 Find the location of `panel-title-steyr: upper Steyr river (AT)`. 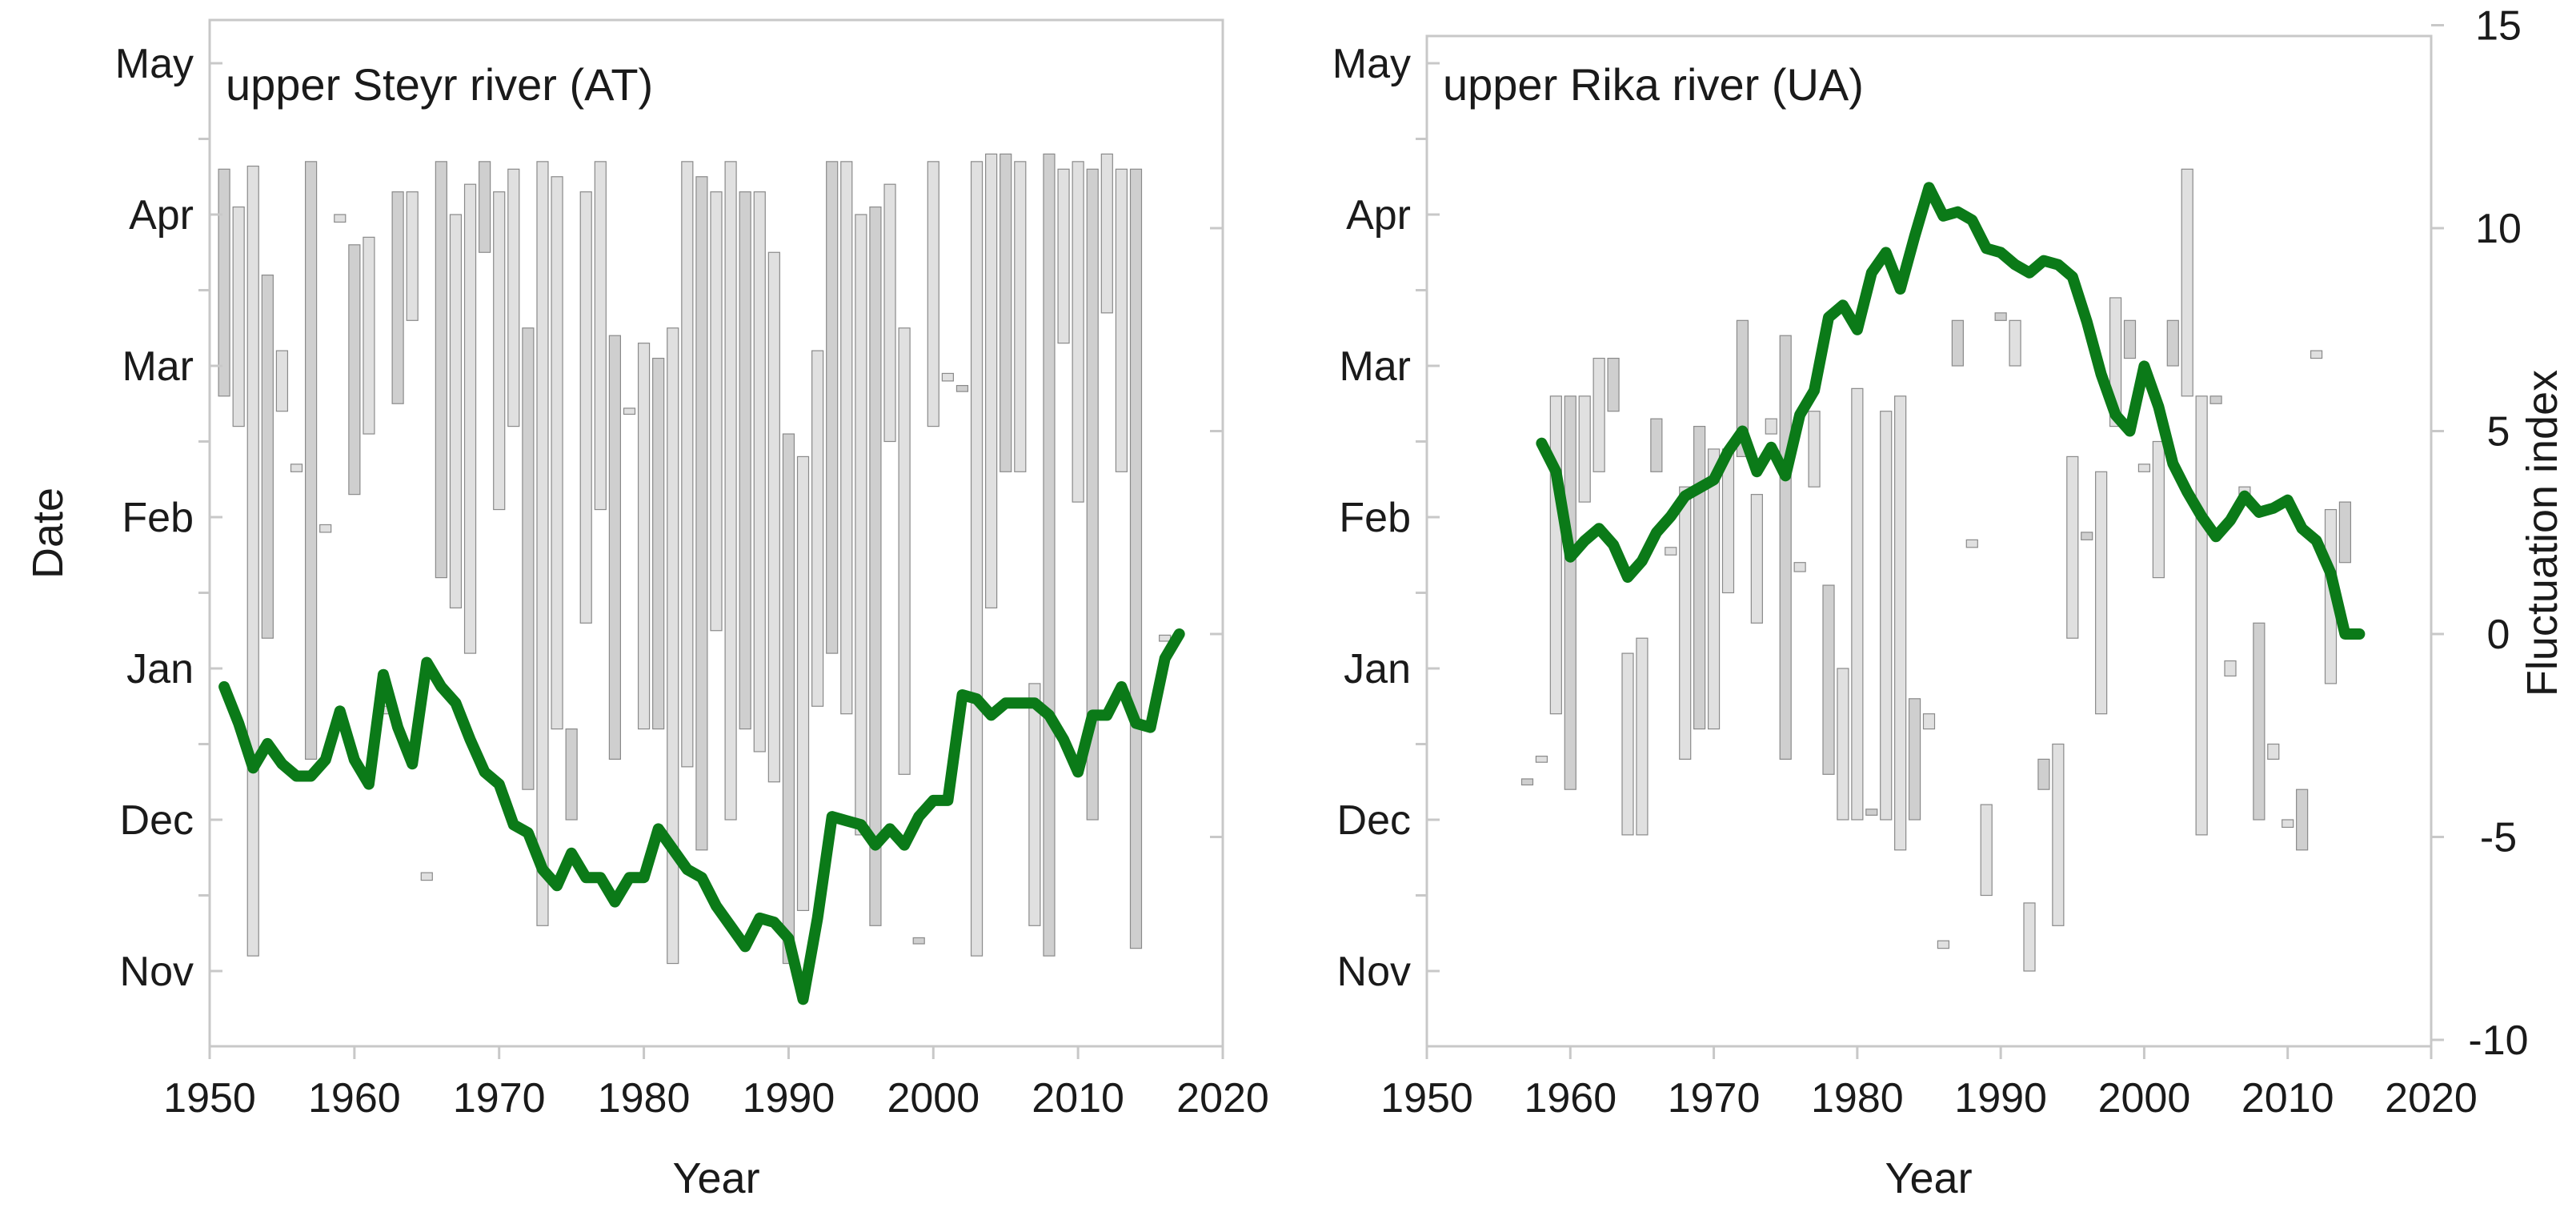

panel-title-steyr: upper Steyr river (AT) is located at coordinates (439, 84).